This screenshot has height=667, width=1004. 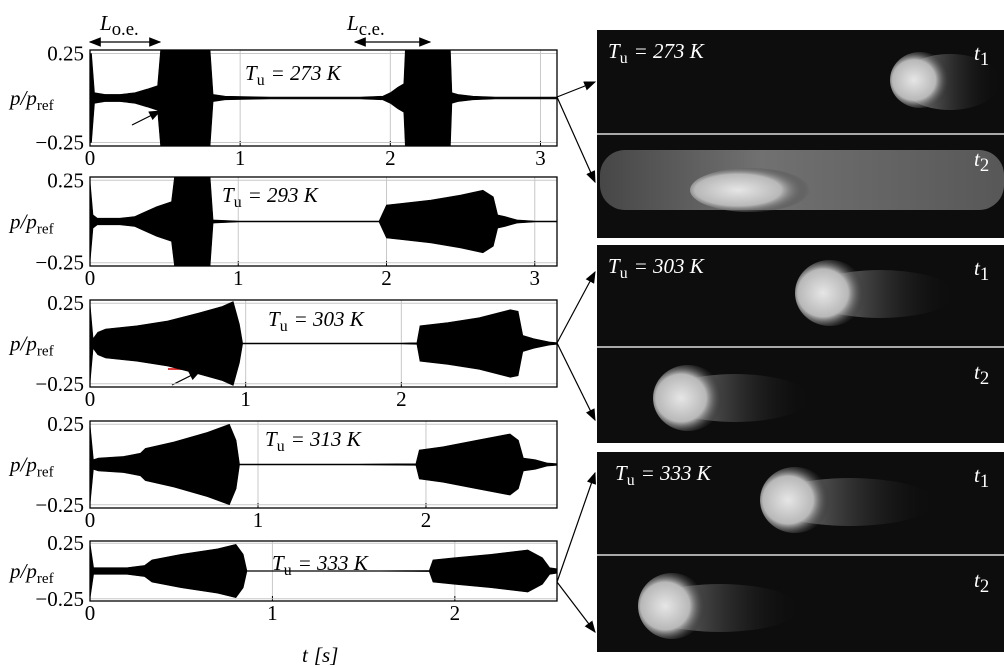 I want to click on text: = 303 K, so click(x=329, y=319).